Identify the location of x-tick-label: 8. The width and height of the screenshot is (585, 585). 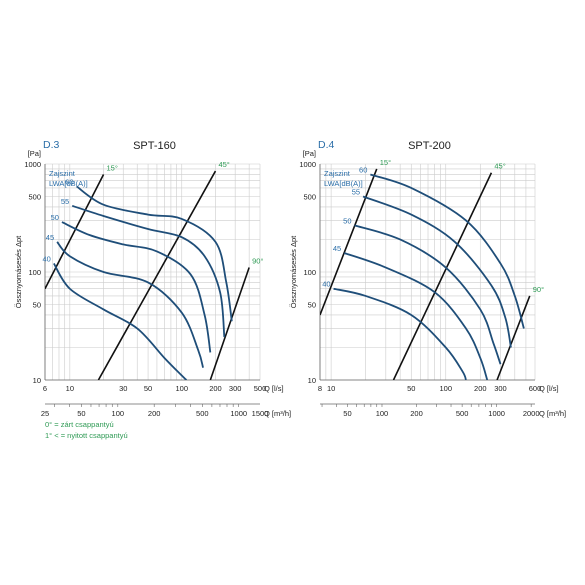
(320, 388).